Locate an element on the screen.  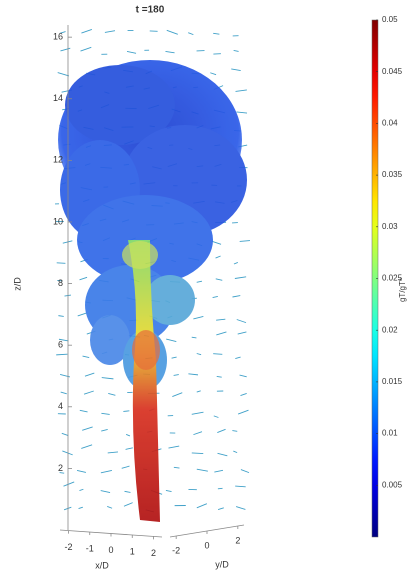
colorbar-label: gT/gT* is located at coordinates (402, 290).